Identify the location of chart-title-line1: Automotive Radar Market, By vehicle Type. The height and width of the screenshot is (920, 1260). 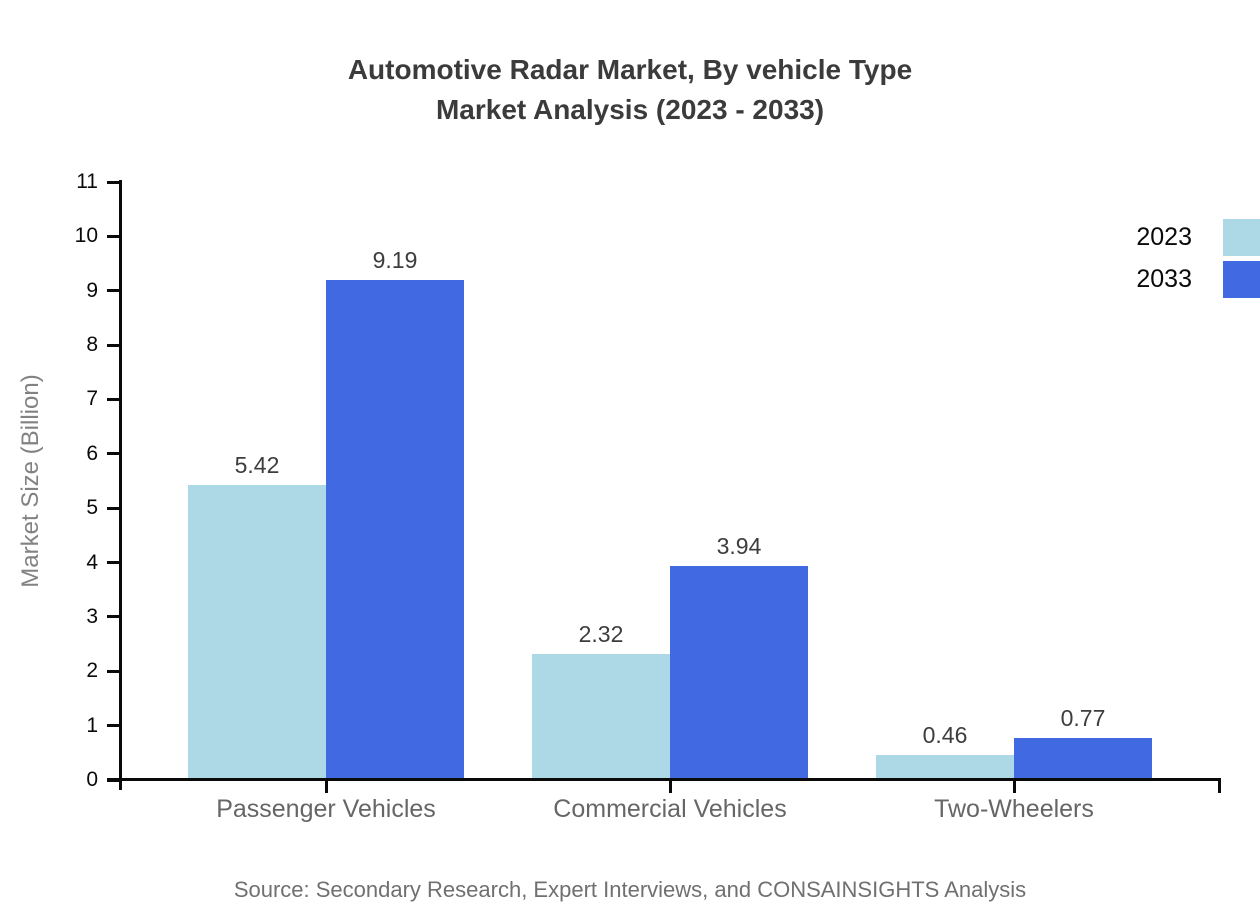
(630, 69).